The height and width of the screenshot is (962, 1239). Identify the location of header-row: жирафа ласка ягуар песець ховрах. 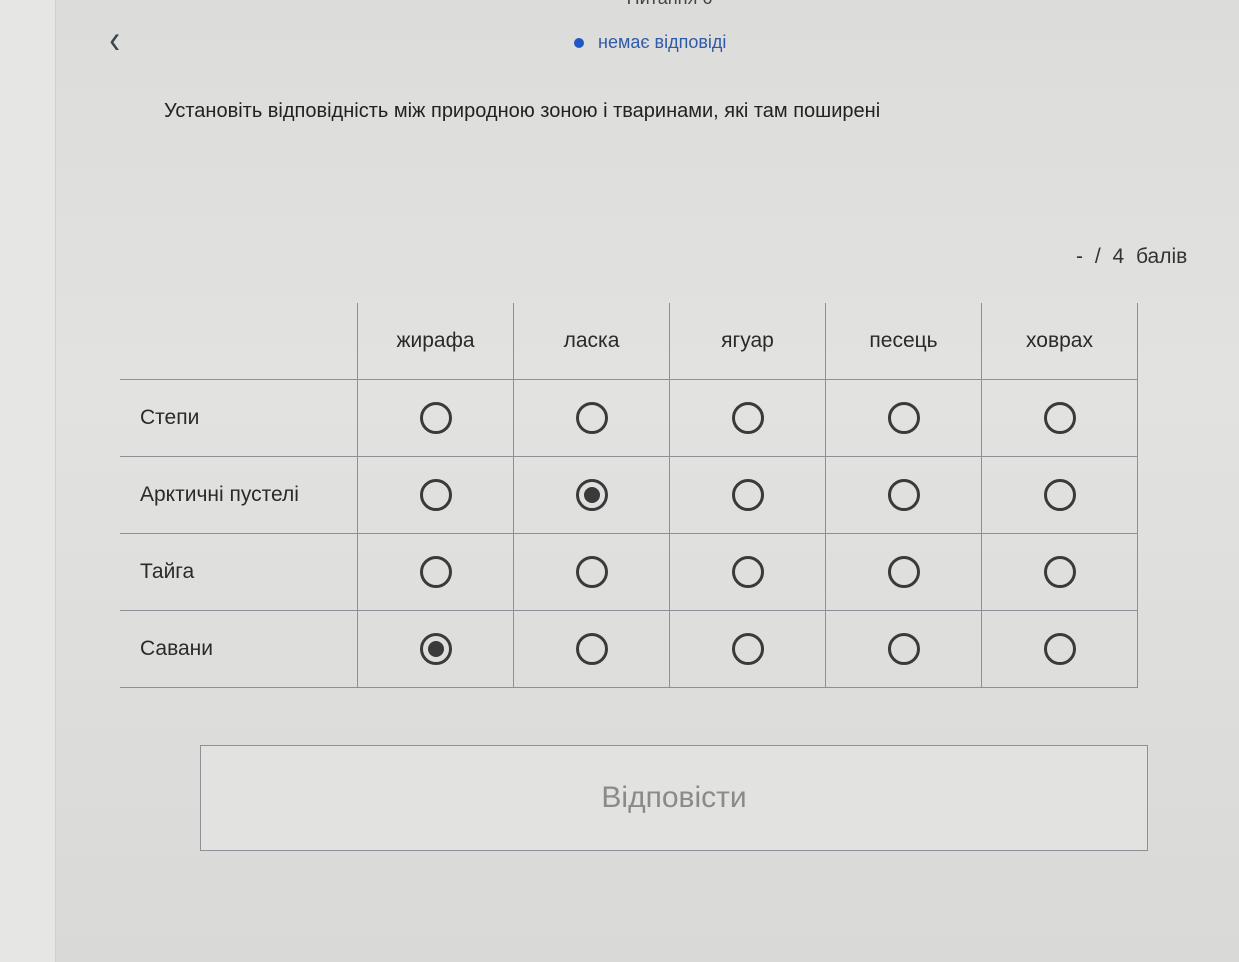
(629, 341).